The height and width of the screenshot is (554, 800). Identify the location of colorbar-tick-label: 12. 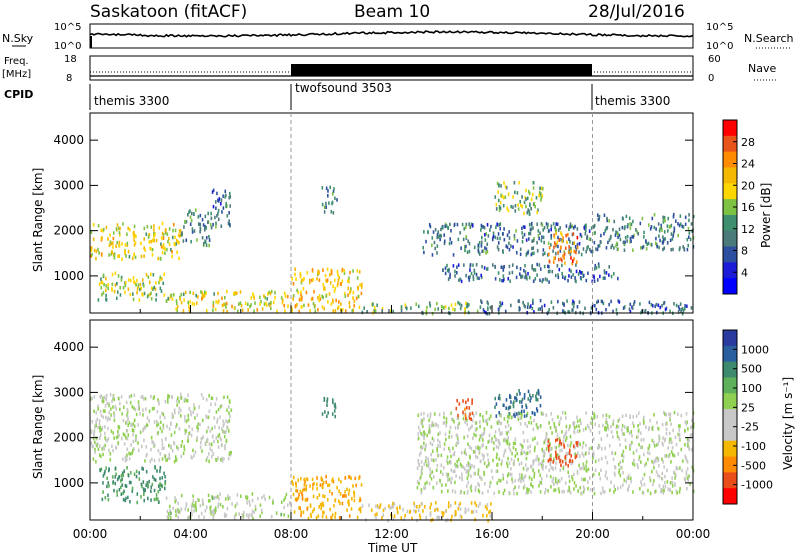
(748, 229).